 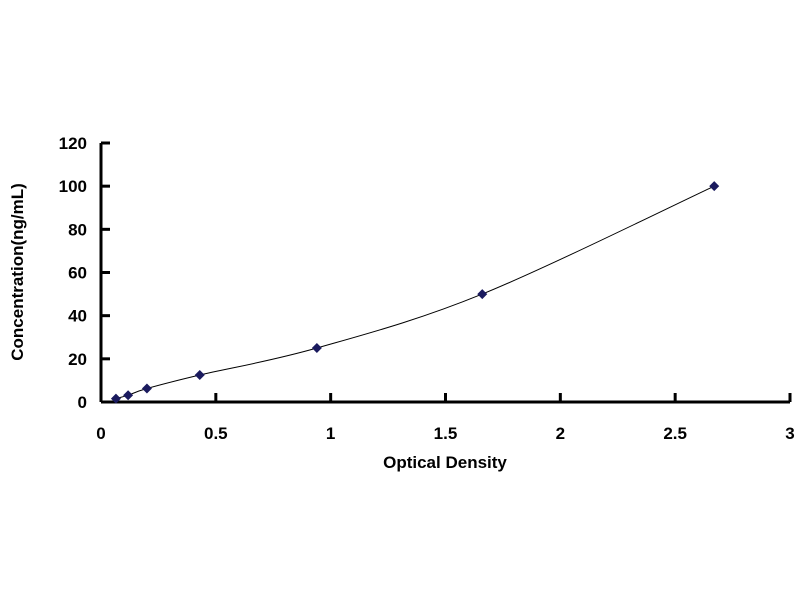 I want to click on y-axis-label: Concentration(ng/mL), so click(x=17, y=272).